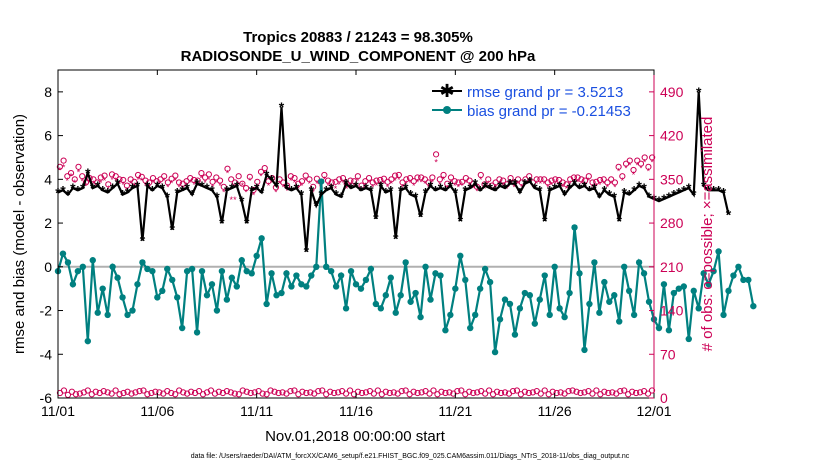 The height and width of the screenshot is (470, 830). Describe the element at coordinates (664, 398) in the screenshot. I see `y-right-tick-label: 0` at that location.